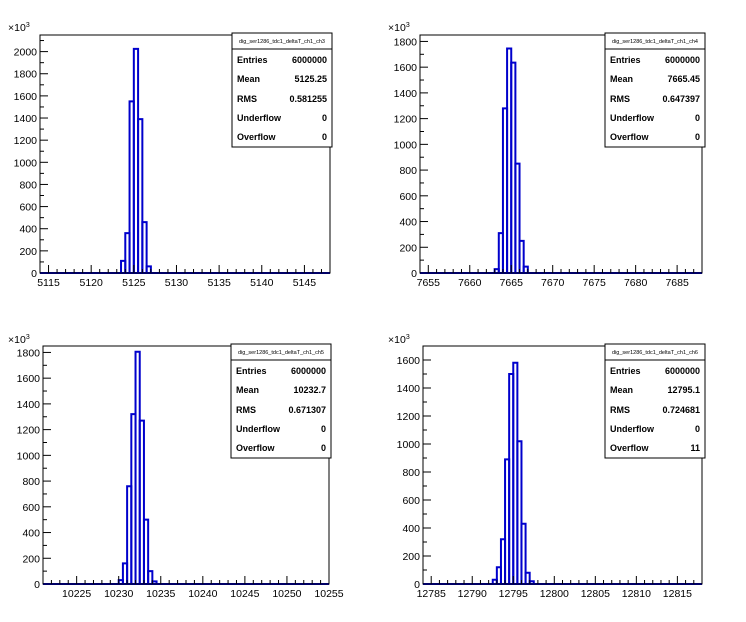 This screenshot has width=746, height=622. I want to click on rms-label: RMS, so click(247, 99).